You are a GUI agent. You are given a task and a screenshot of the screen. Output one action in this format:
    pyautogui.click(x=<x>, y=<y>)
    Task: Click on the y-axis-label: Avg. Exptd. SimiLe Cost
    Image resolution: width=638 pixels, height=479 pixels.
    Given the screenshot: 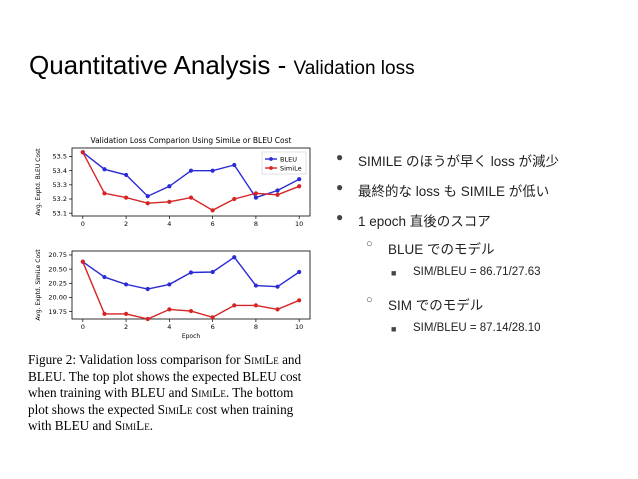 What is the action you would take?
    pyautogui.click(x=38, y=285)
    